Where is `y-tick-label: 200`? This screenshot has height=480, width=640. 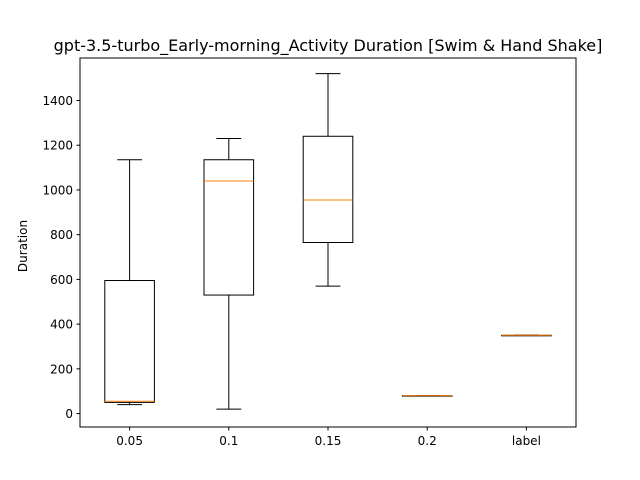 y-tick-label: 200 is located at coordinates (61, 369).